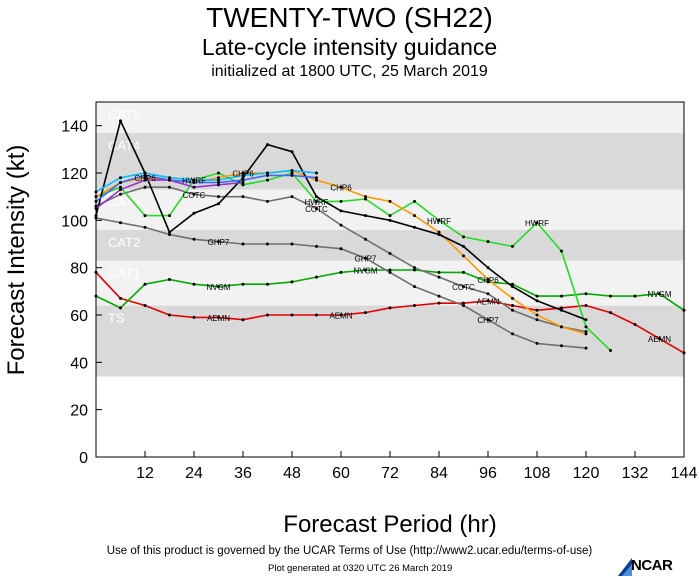  What do you see at coordinates (74, 174) in the screenshot?
I see `y-tick-label: 120` at bounding box center [74, 174].